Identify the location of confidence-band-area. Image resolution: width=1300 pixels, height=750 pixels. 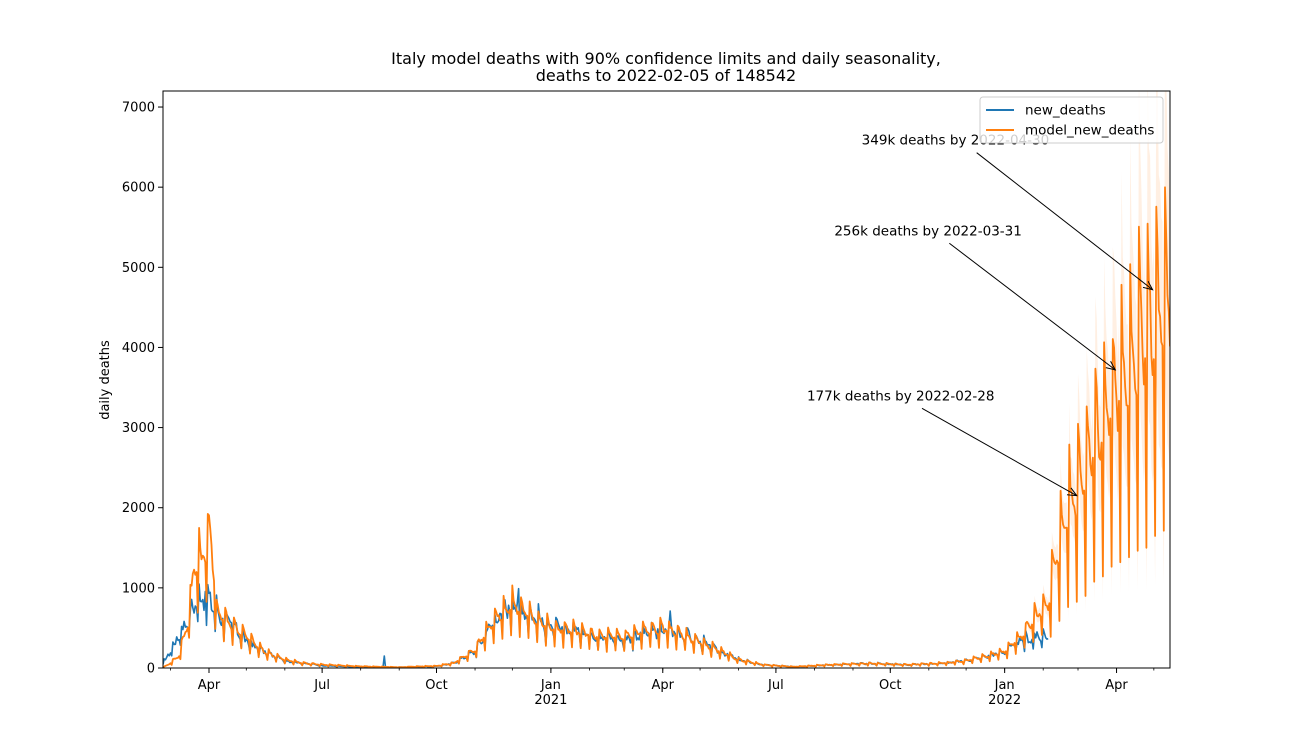
(1099, 368).